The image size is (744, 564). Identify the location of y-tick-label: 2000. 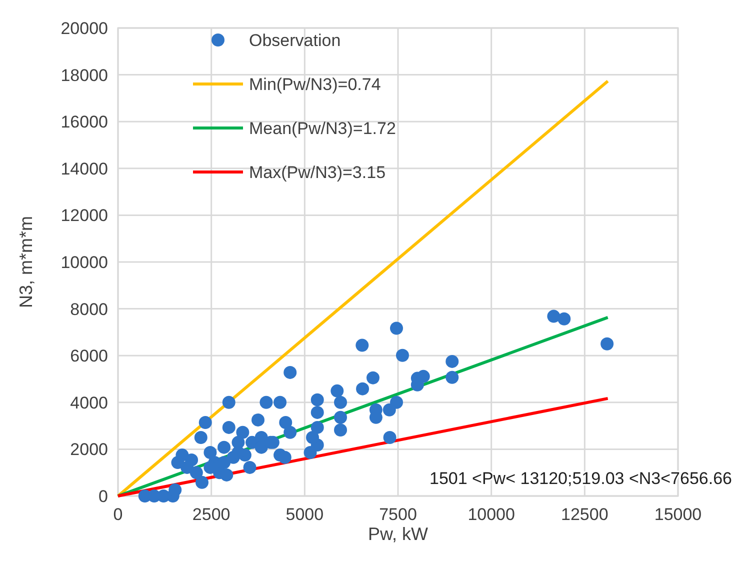
(89, 450).